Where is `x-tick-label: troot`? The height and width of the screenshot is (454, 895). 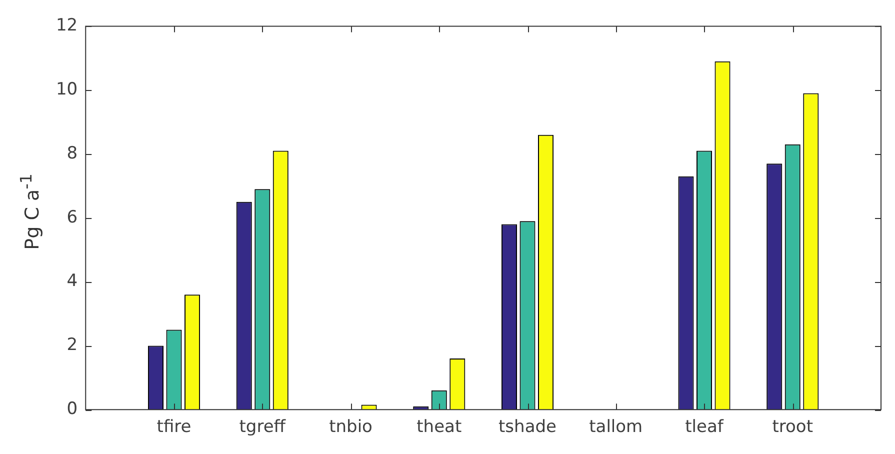
x-tick-label: troot is located at coordinates (793, 427).